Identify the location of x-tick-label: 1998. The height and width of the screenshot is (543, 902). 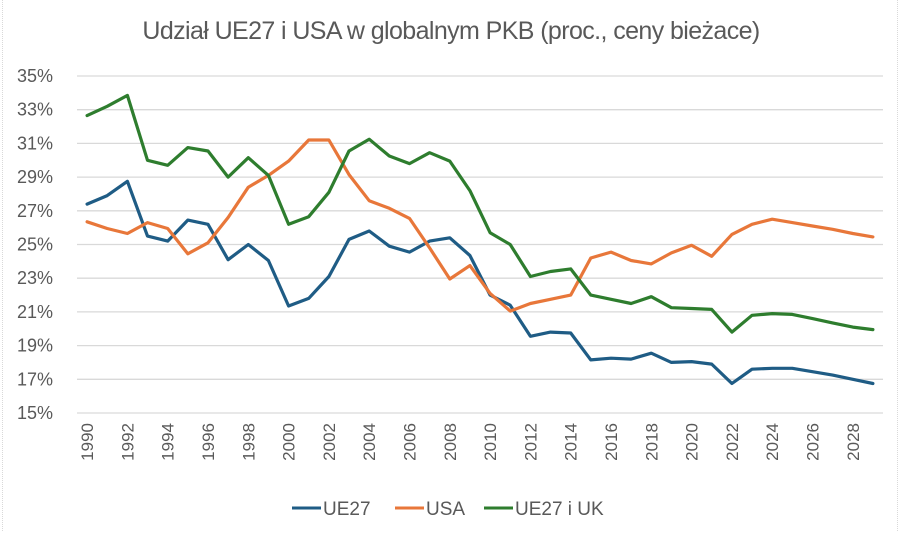
(248, 442).